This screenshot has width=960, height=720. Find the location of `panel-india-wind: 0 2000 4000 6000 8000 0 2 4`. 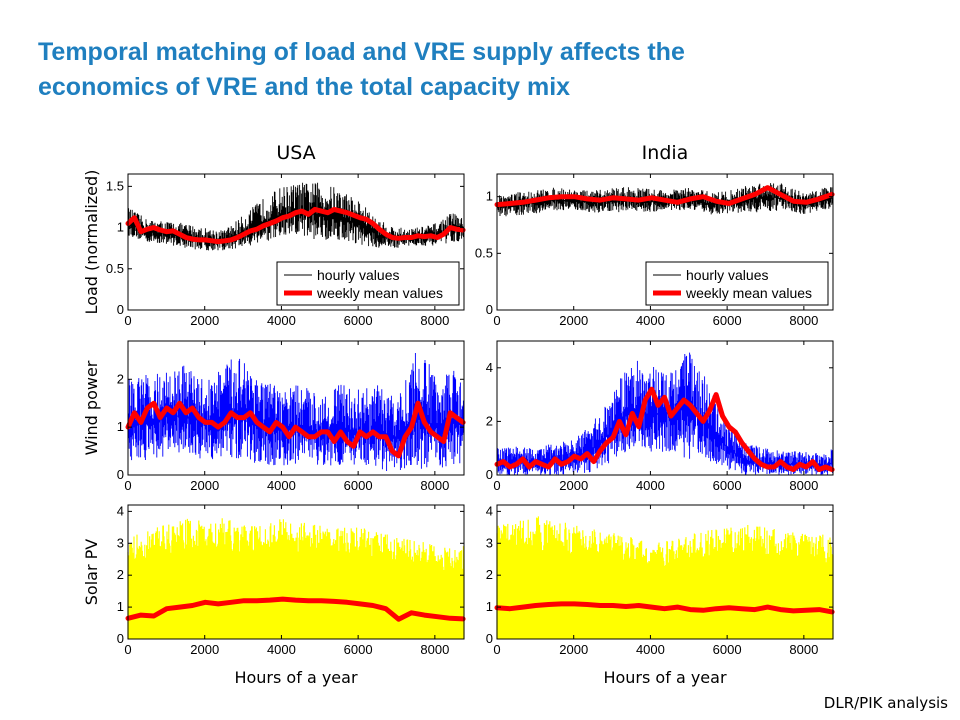

panel-india-wind: 0 2000 4000 6000 8000 0 2 4 is located at coordinates (660, 416).